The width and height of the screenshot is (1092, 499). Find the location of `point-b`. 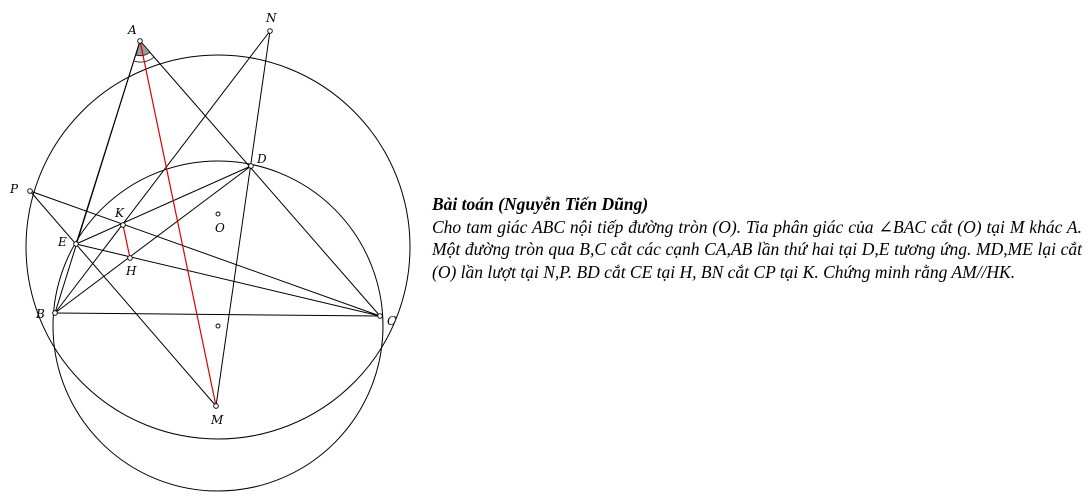

point-b is located at coordinates (55, 313).